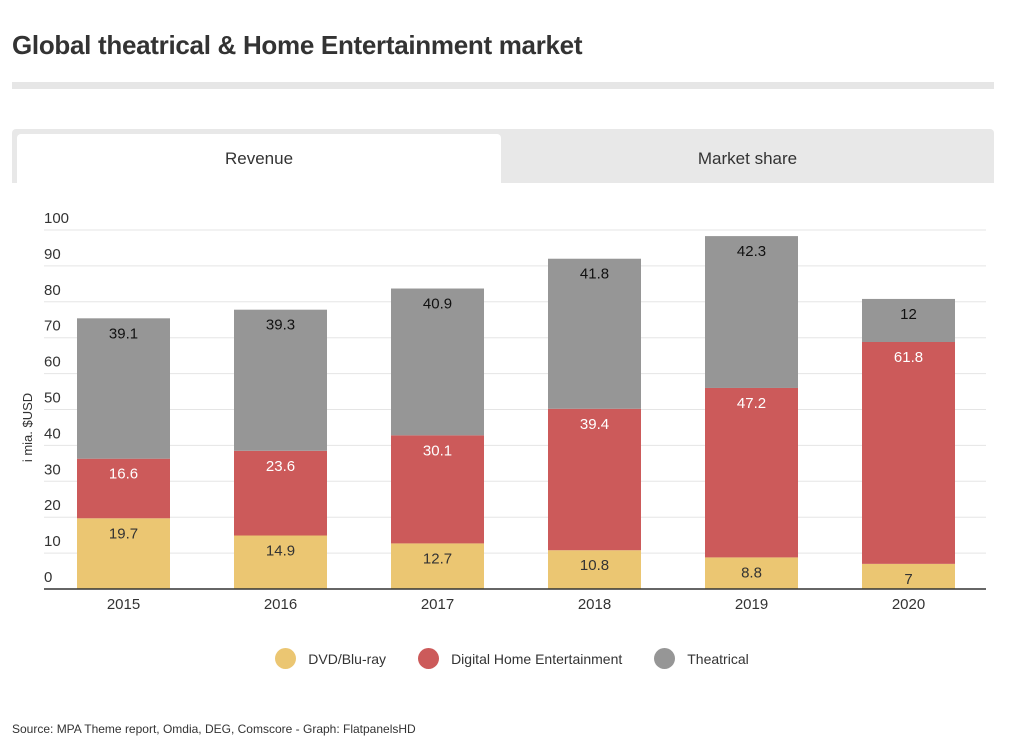 The width and height of the screenshot is (1024, 754). Describe the element at coordinates (908, 357) in the screenshot. I see `data-label: 61.8` at that location.